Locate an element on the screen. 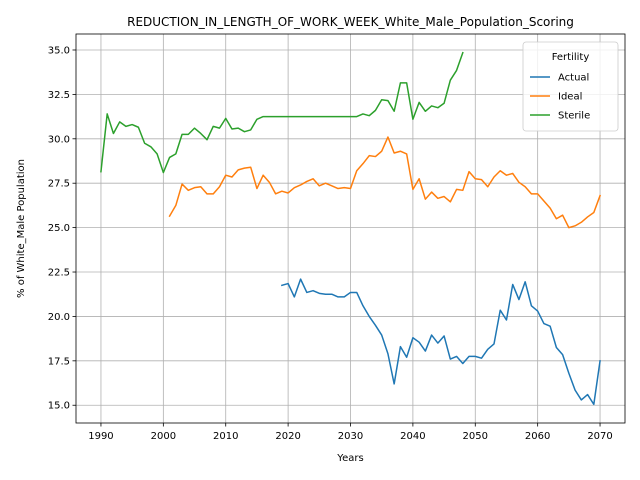  legend-label-actual: Actual is located at coordinates (573, 78).